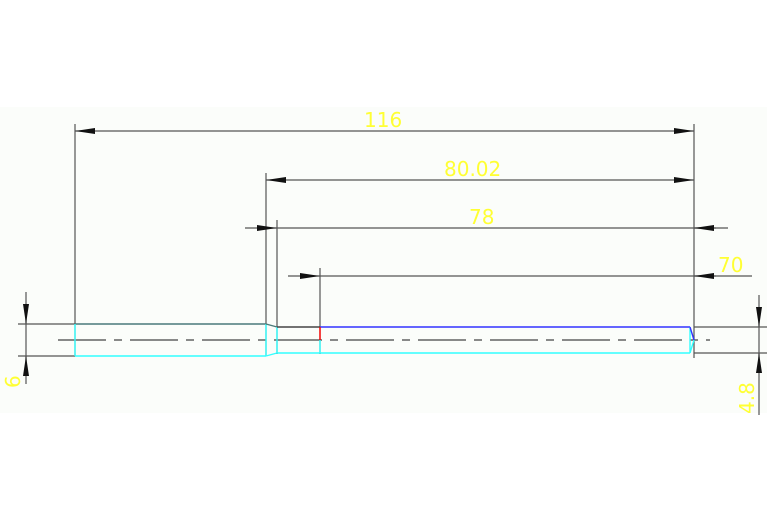 This screenshot has width=767, height=523. Describe the element at coordinates (747, 398) in the screenshot. I see `dimension-text-4-8: 4.8` at that location.